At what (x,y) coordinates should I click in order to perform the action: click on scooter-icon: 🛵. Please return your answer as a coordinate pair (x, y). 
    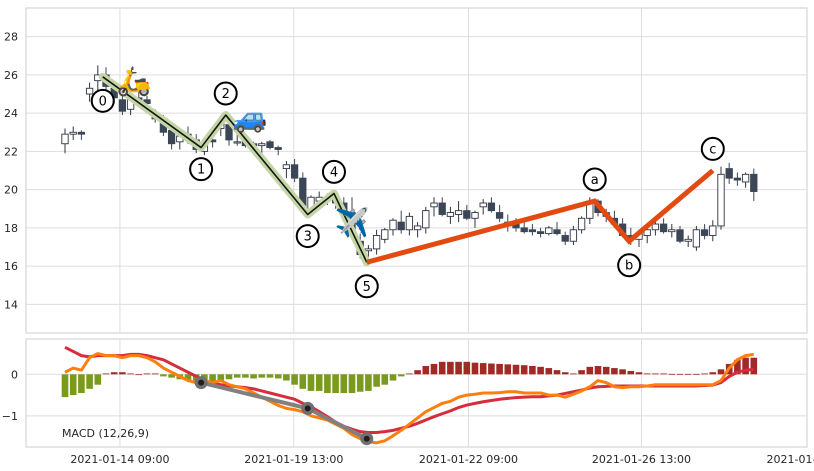
    Looking at the image, I should click on (133, 81).